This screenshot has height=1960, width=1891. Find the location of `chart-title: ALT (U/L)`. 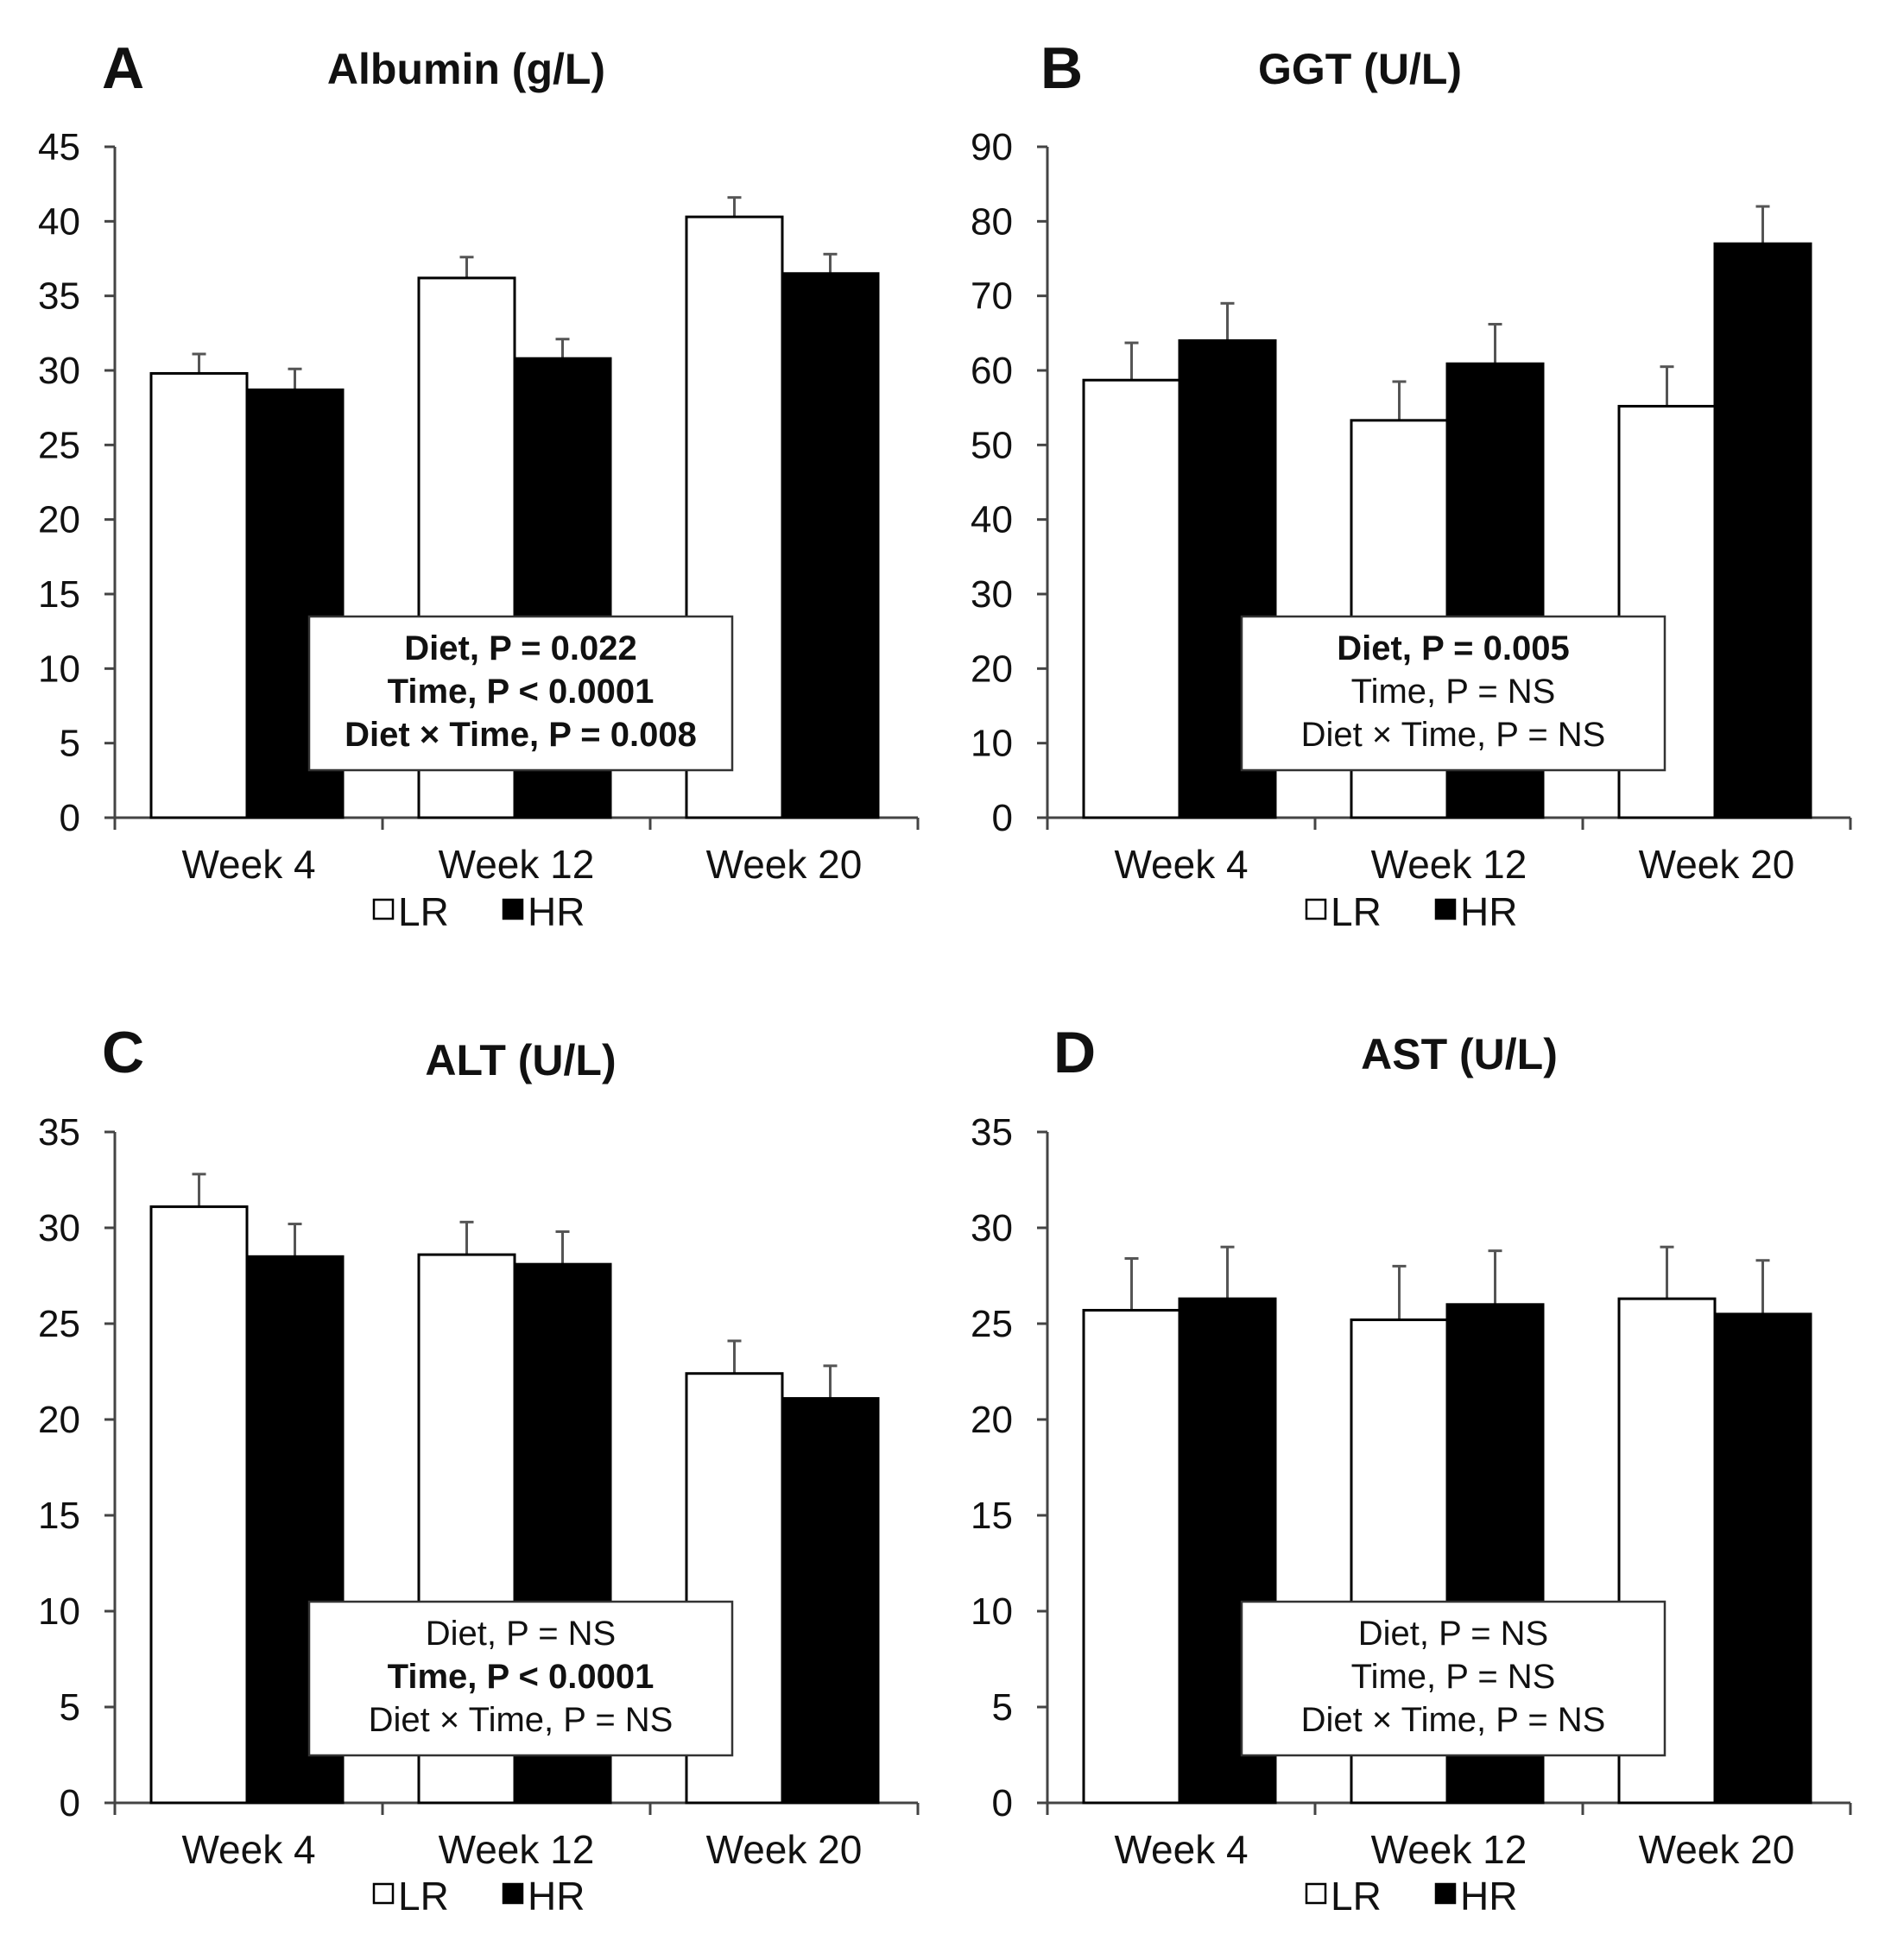

chart-title: ALT (U/L) is located at coordinates (520, 1060).